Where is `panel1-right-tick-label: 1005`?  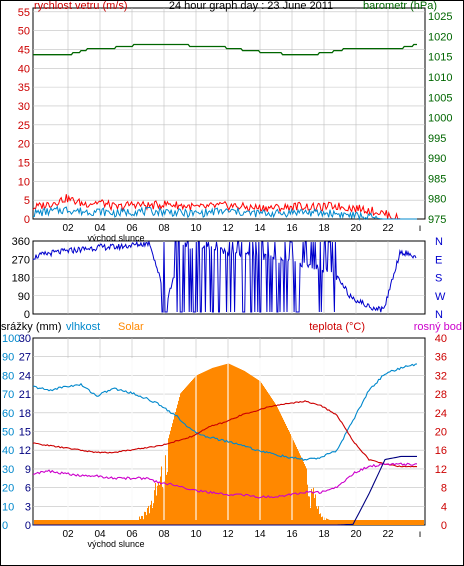 panel1-right-tick-label: 1005 is located at coordinates (440, 98).